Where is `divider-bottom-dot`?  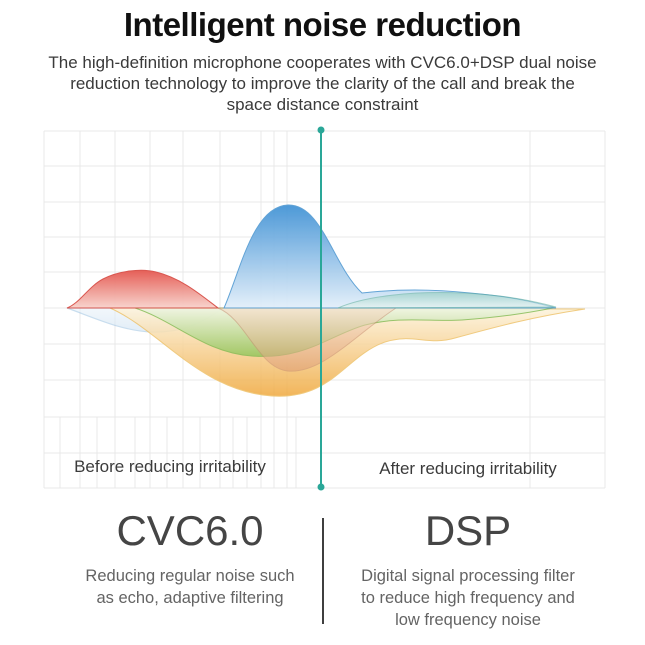 divider-bottom-dot is located at coordinates (321, 487).